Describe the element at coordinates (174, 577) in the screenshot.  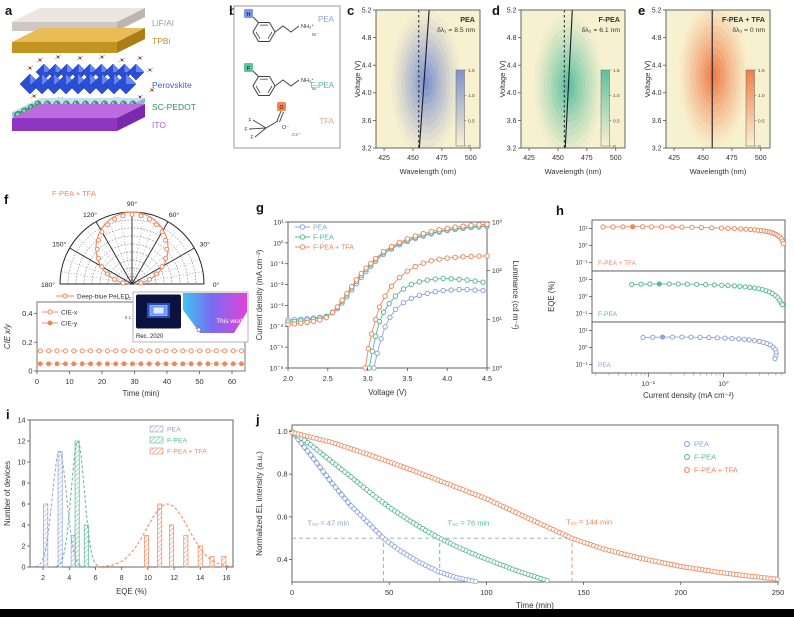
I see `svg-text: 12` at that location.